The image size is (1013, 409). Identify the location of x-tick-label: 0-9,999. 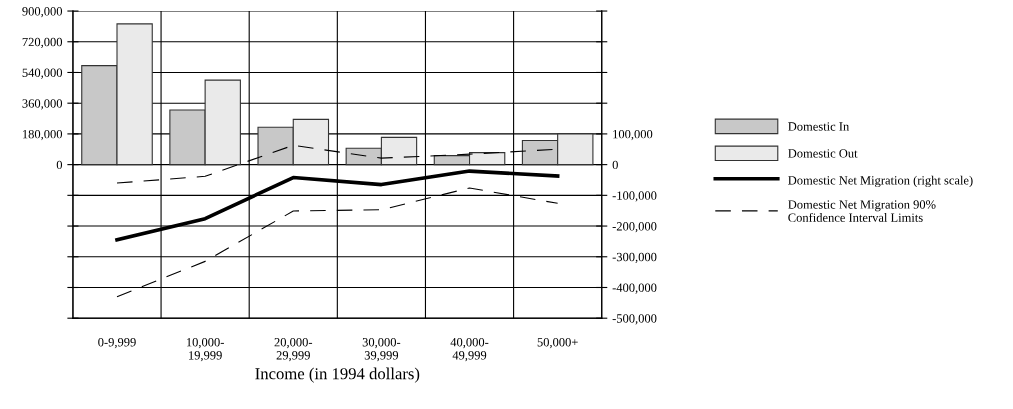
(117, 343).